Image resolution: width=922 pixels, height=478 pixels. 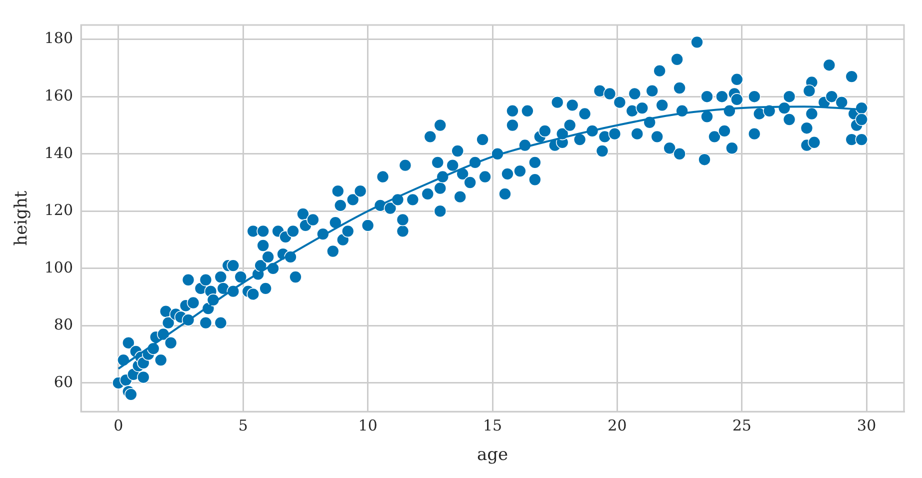 I want to click on y-tick-label: 100, so click(x=59, y=267).